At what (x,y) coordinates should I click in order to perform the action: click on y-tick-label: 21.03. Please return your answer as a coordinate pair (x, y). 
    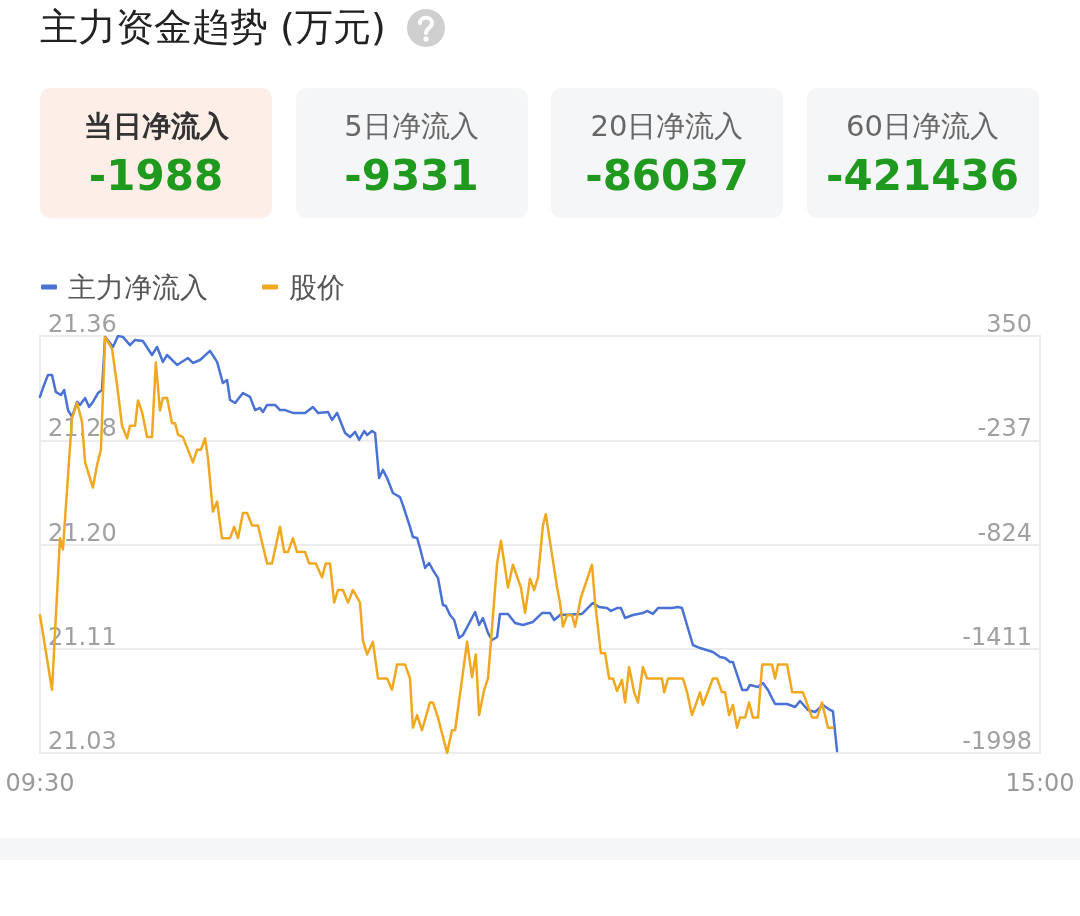
    Looking at the image, I should click on (82, 741).